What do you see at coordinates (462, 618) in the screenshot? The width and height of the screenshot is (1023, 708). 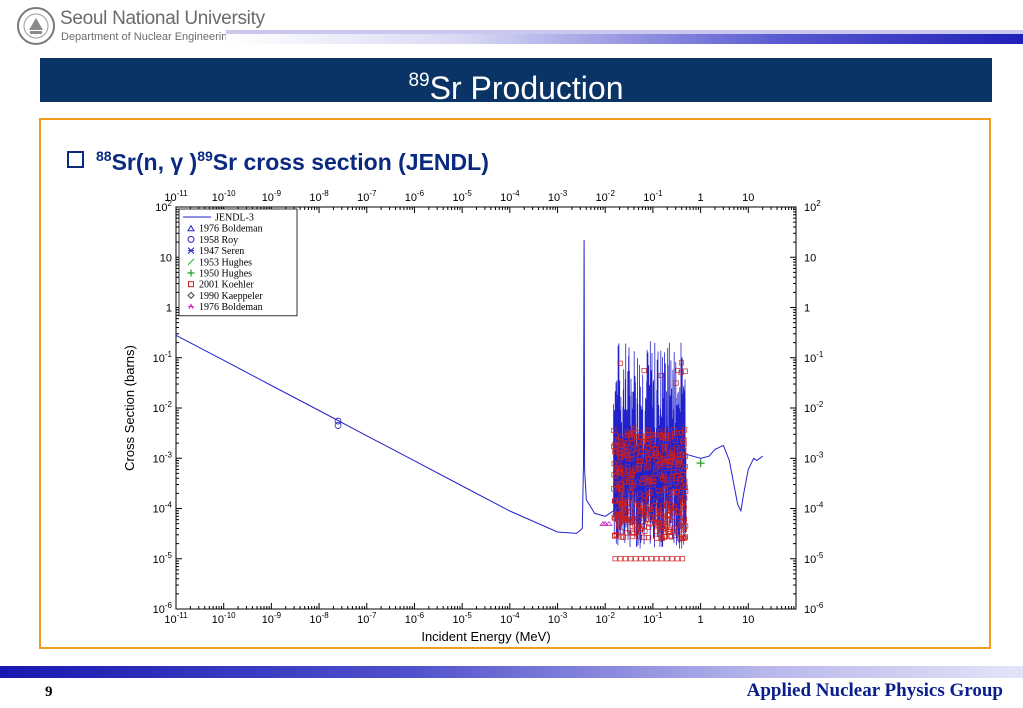 I see `x-tick-label-bottom: 10⁻⁵` at bounding box center [462, 618].